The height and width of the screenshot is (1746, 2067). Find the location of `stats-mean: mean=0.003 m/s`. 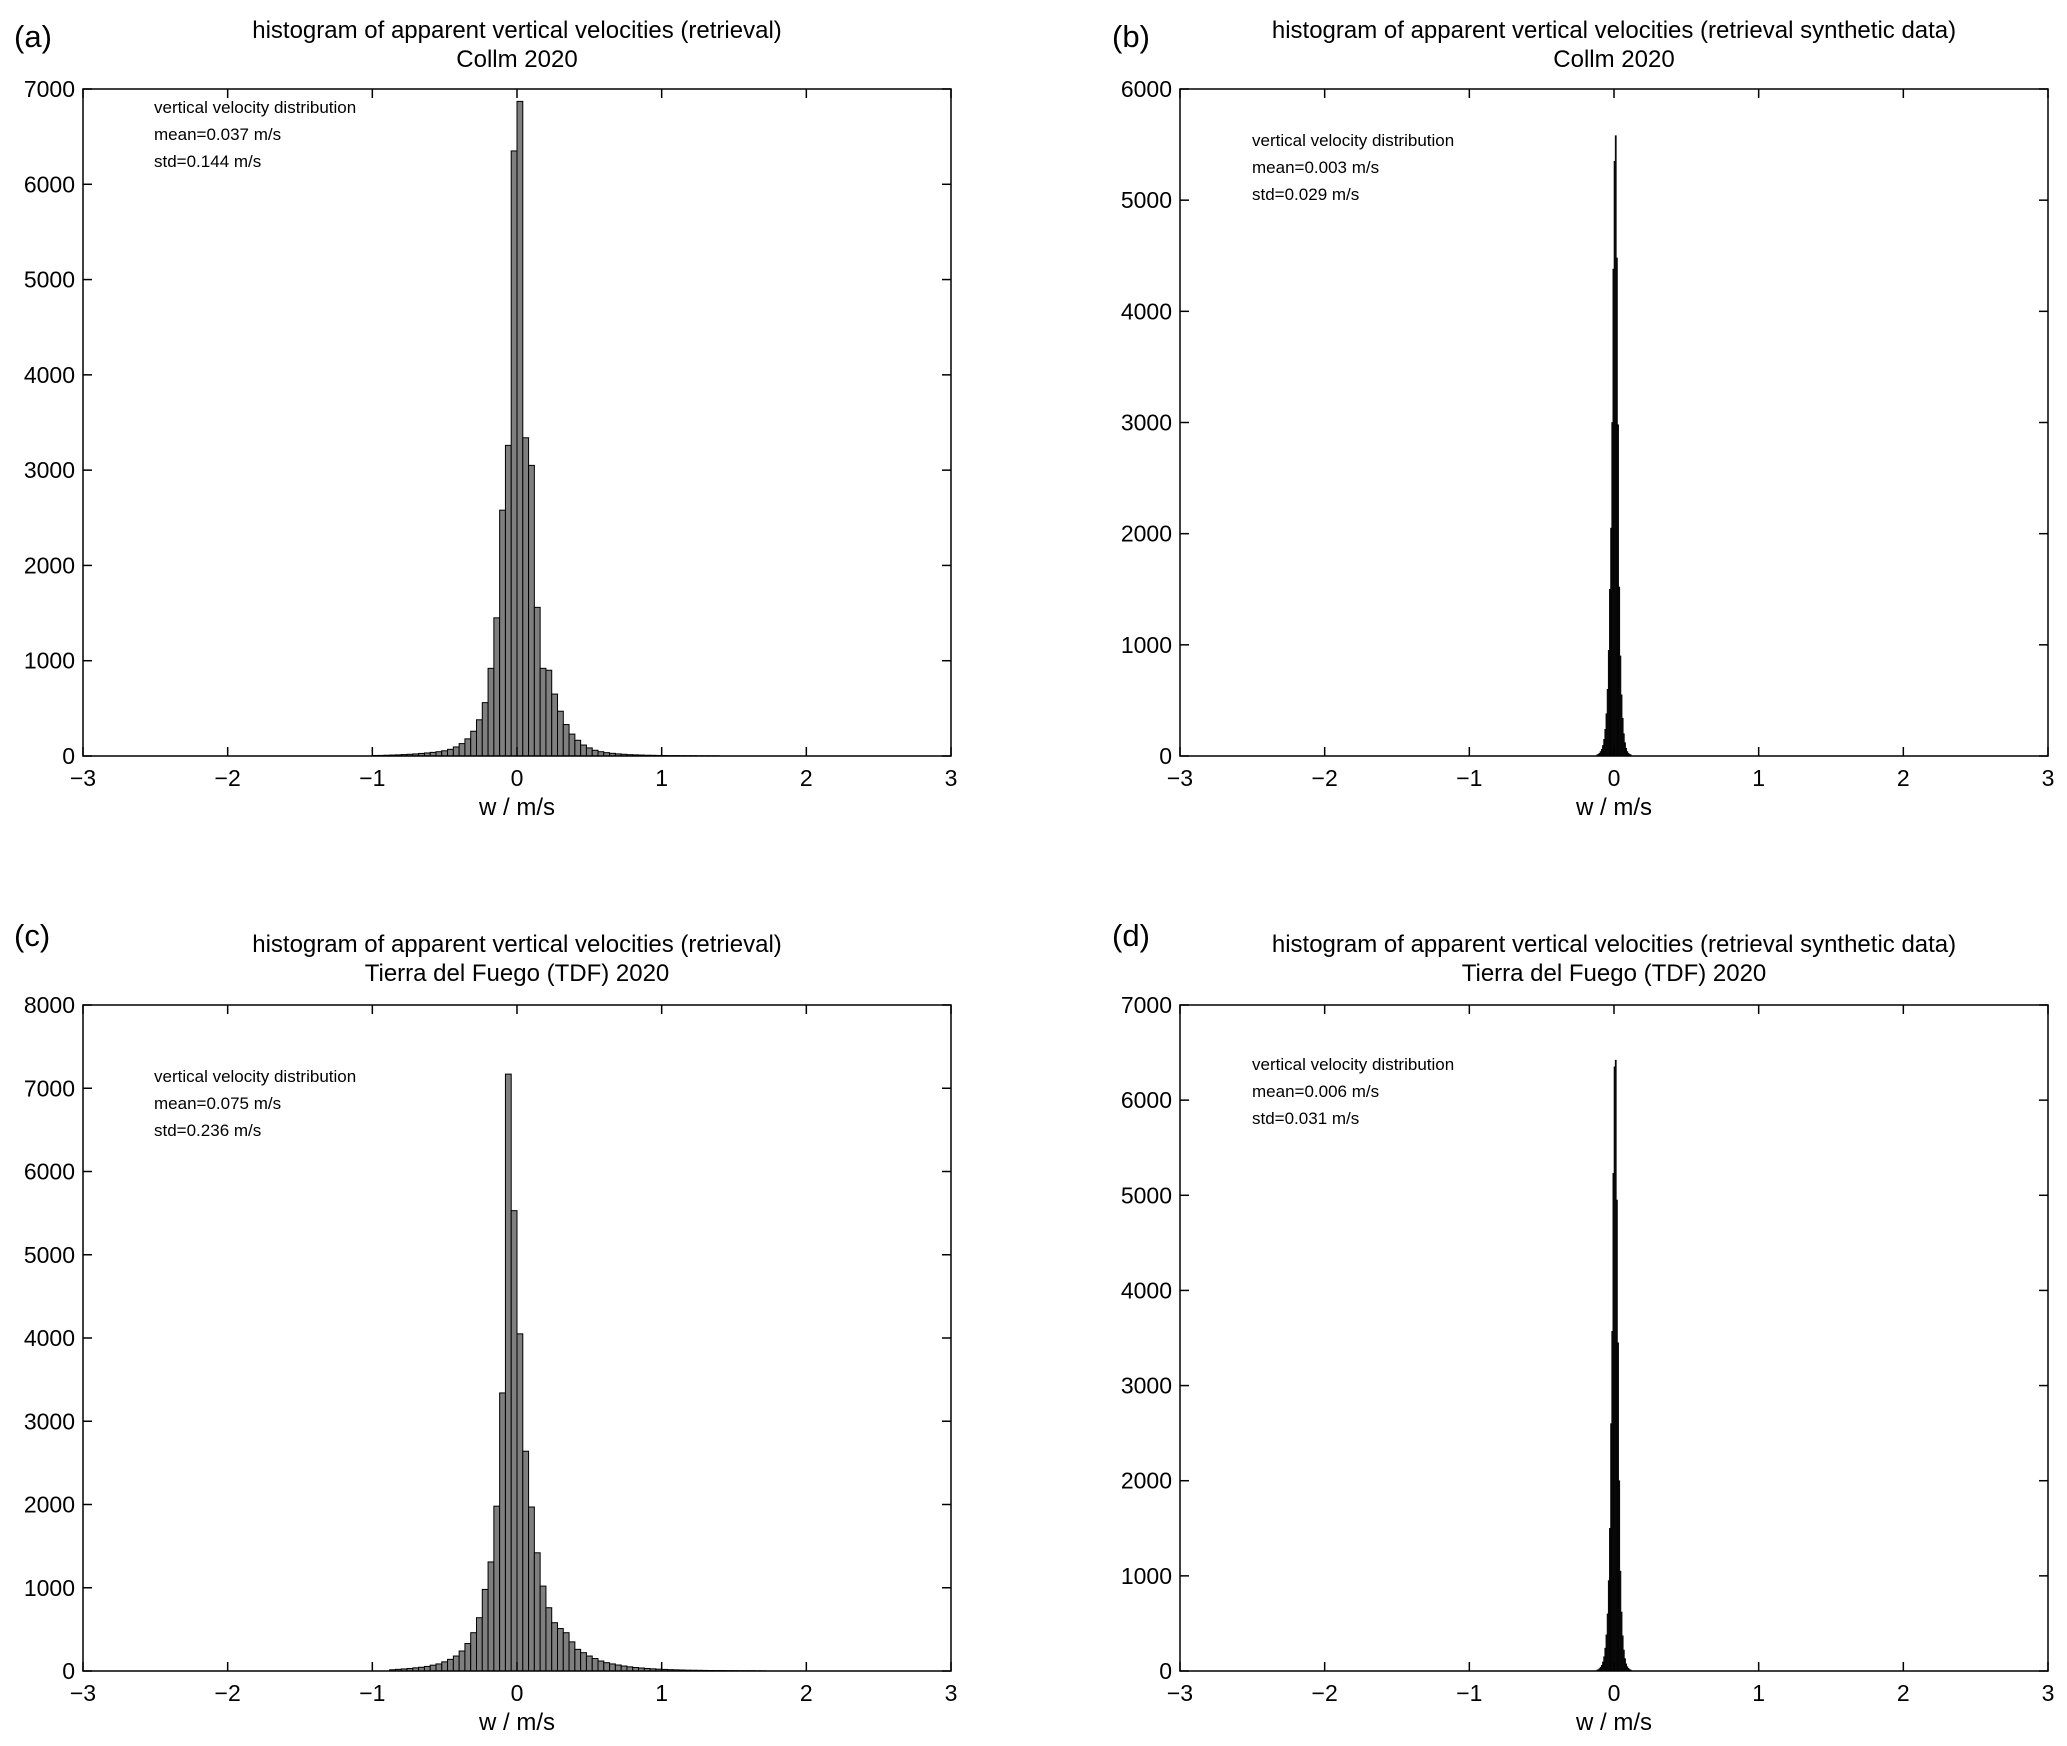

stats-mean: mean=0.003 m/s is located at coordinates (1315, 167).